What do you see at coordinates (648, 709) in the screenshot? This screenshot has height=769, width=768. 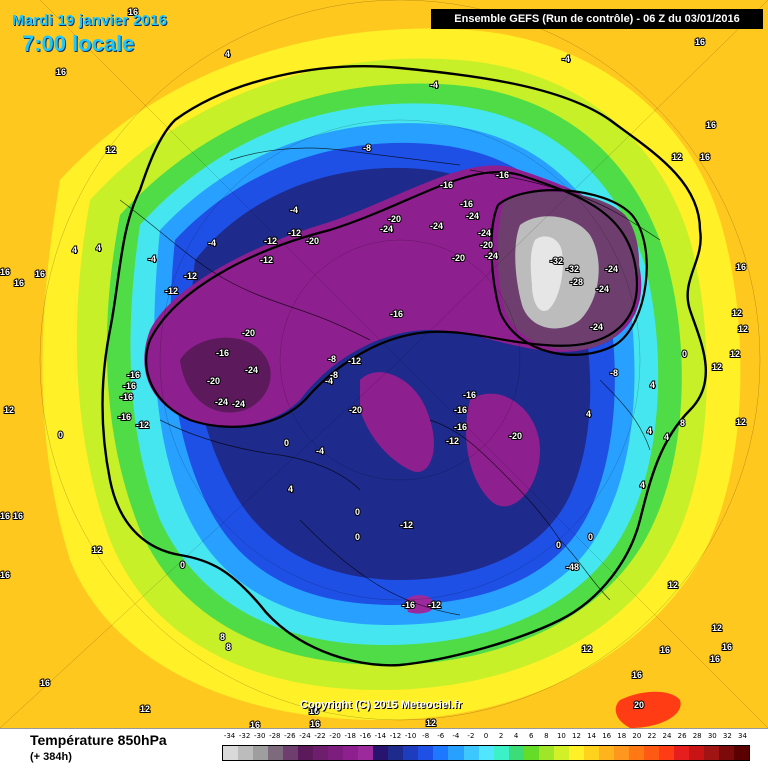 I see `warm-spot-red` at bounding box center [648, 709].